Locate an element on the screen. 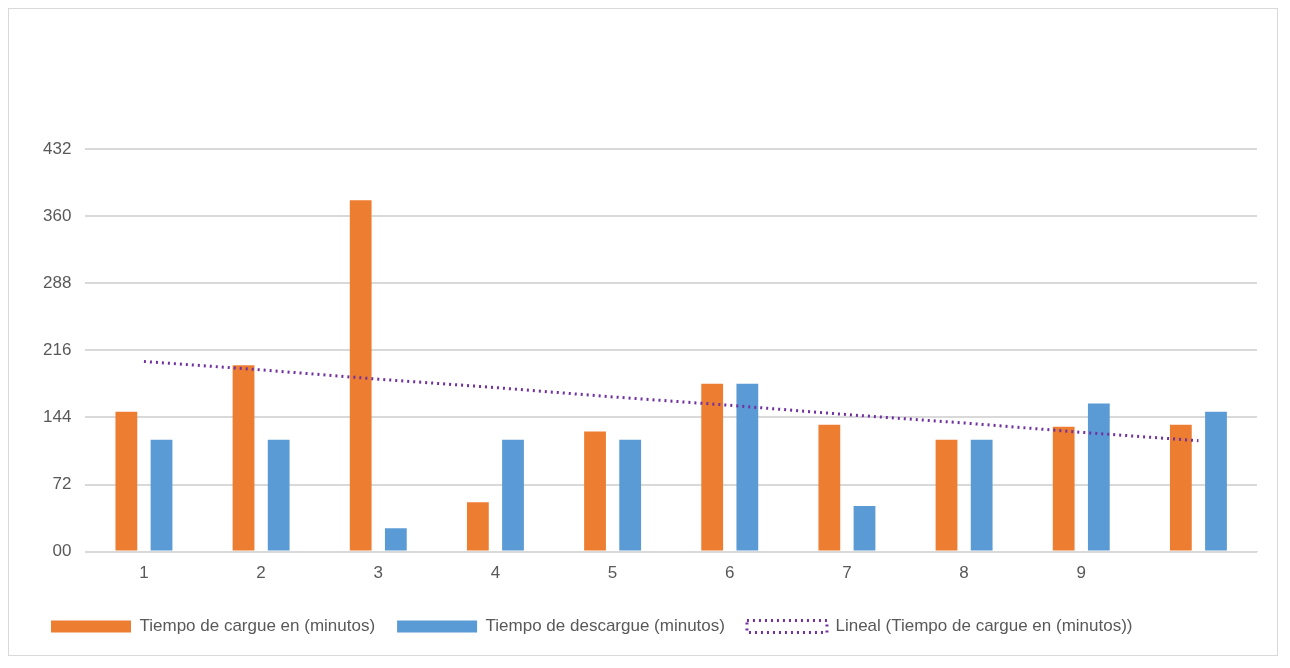 Image resolution: width=1290 pixels, height=668 pixels. x-tick-label: 9 is located at coordinates (1081, 573).